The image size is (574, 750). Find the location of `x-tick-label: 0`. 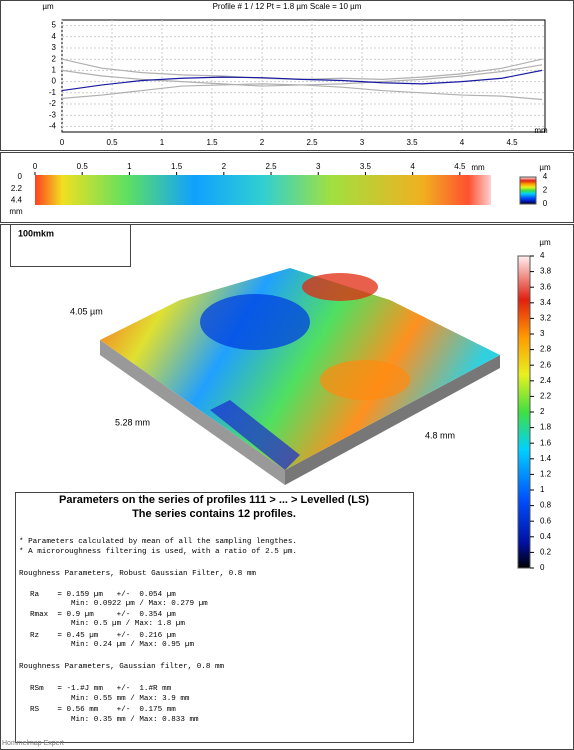

x-tick-label: 0 is located at coordinates (62, 142).